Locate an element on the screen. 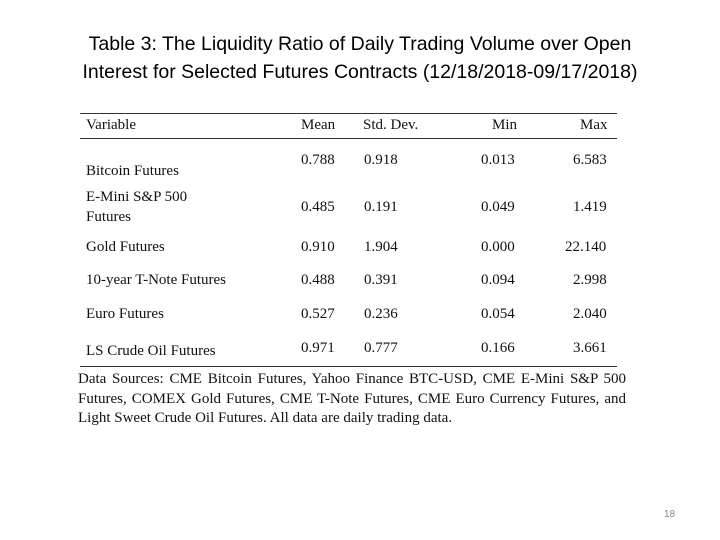  header-mean: Mean is located at coordinates (318, 125).